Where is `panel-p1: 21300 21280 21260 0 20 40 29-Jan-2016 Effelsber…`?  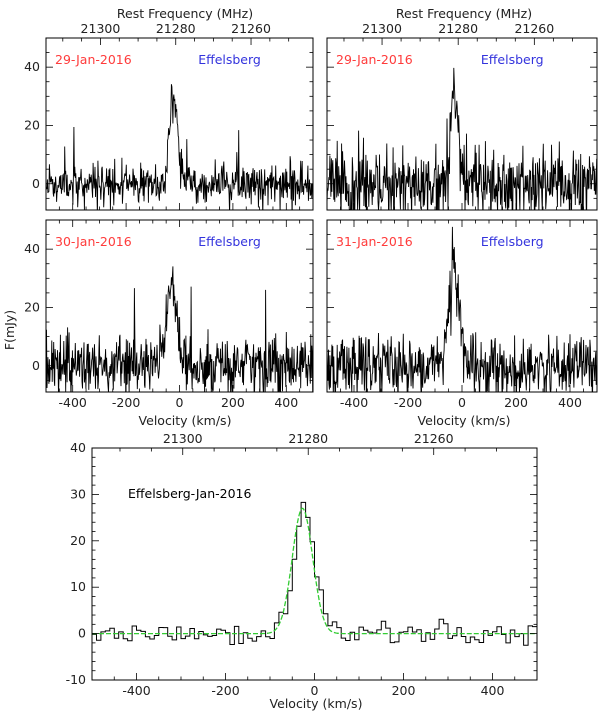
panel-p1: 21300 21280 21260 0 20 40 29-Jan-2016 Effelsber… is located at coordinates (169, 116).